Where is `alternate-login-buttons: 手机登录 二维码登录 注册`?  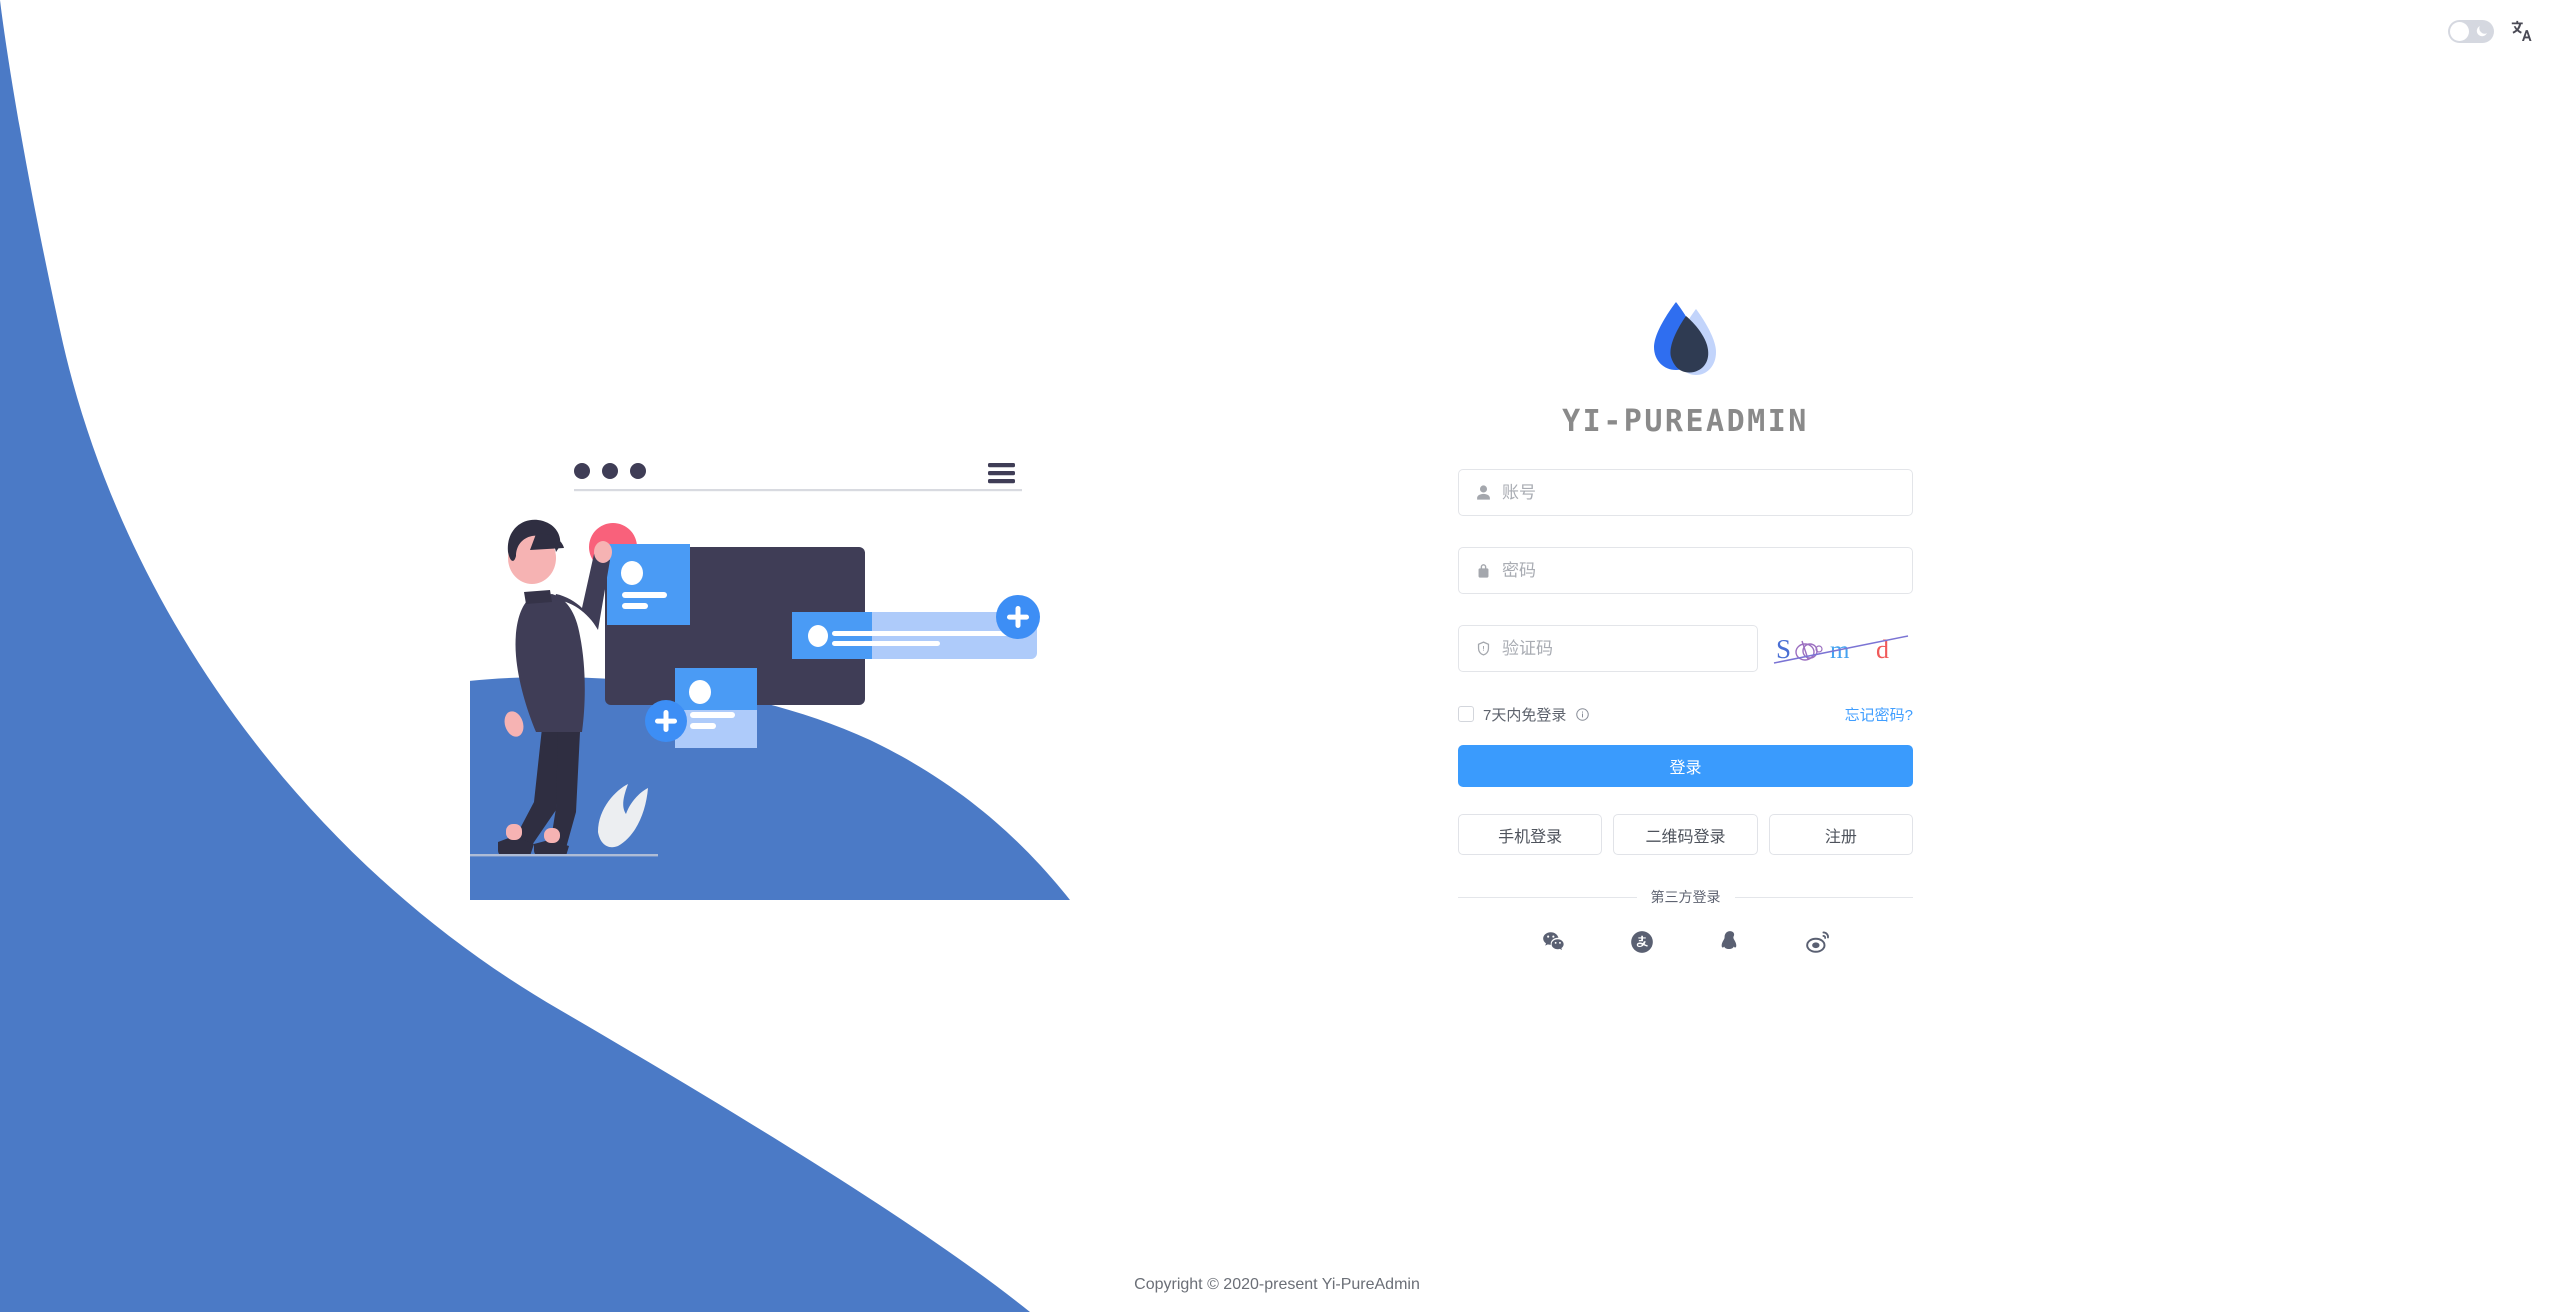
alternate-login-buttons: 手机登录 二维码登录 注册 is located at coordinates (1685, 834).